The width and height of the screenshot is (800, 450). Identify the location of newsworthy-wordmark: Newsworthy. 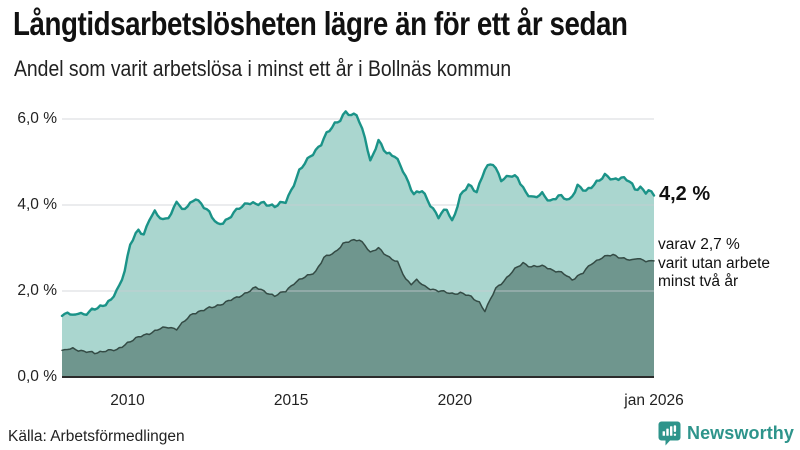
(740, 432).